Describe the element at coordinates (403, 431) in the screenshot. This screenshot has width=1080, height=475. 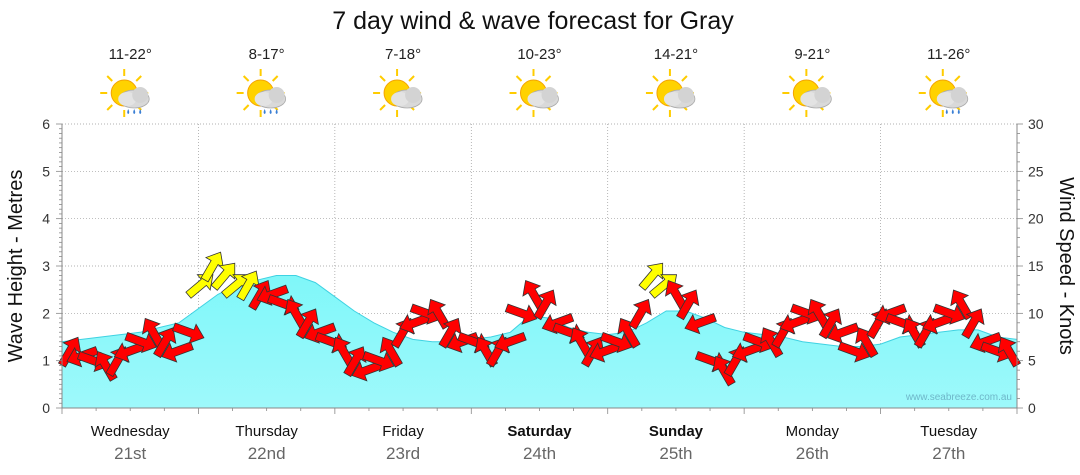
I see `day-name: Friday` at that location.